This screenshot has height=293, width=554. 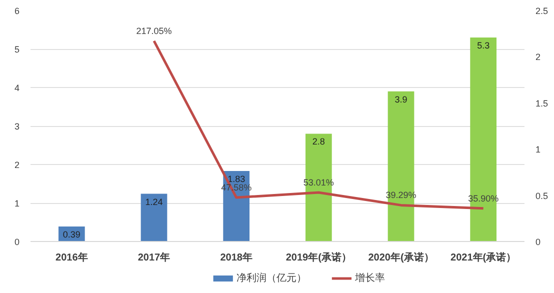 What do you see at coordinates (237, 179) in the screenshot?
I see `data-label: 1.83` at bounding box center [237, 179].